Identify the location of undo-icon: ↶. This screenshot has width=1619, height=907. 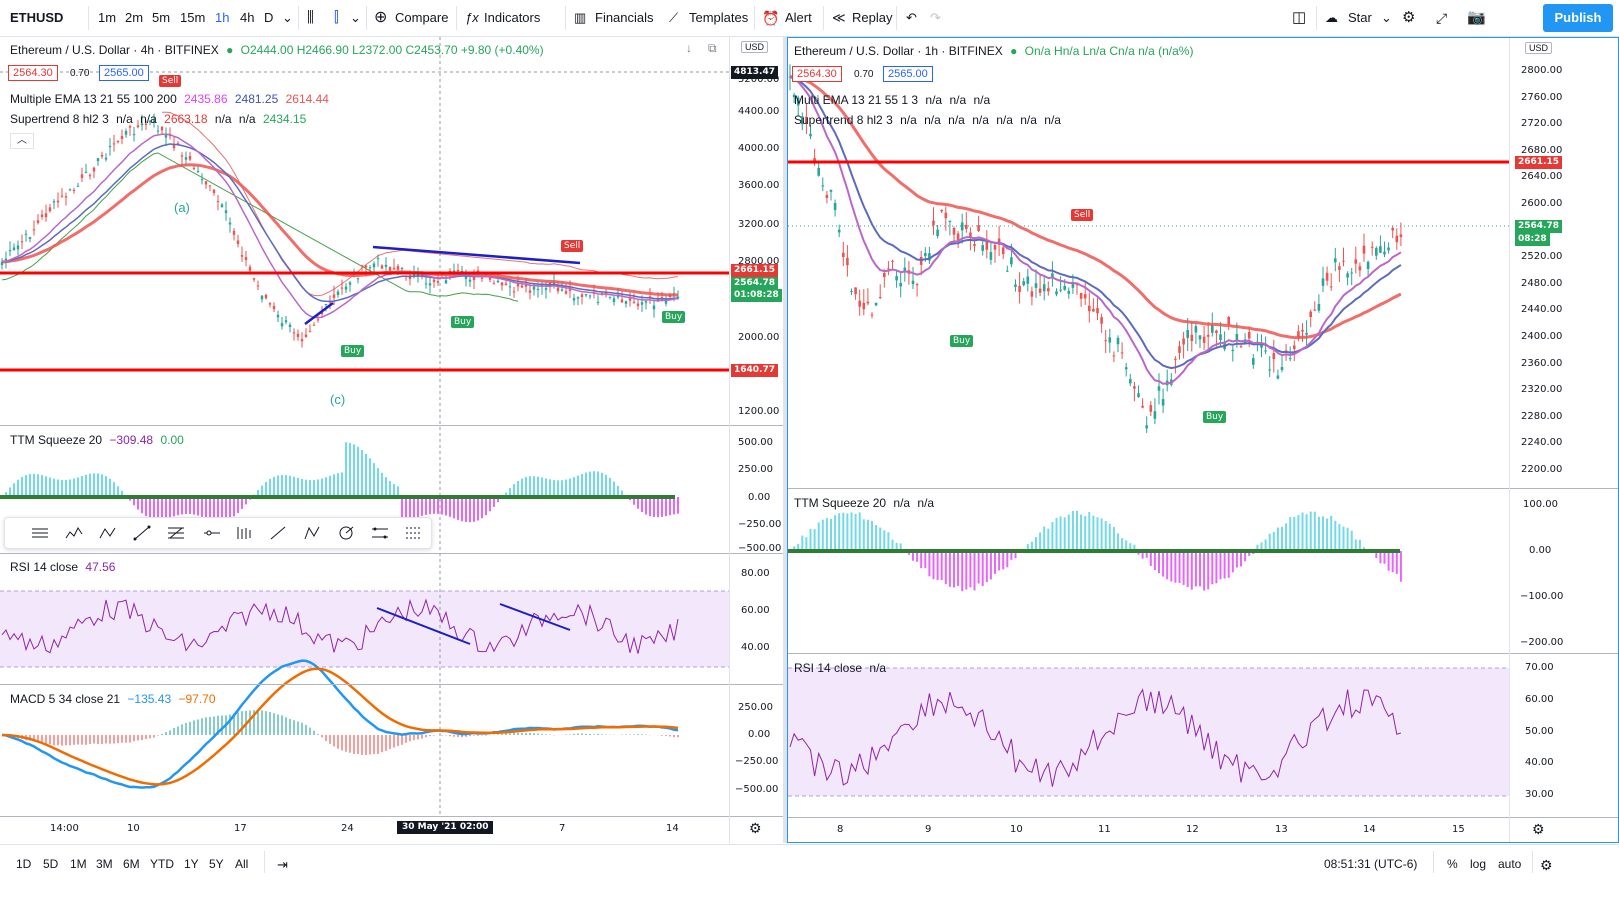
(911, 18).